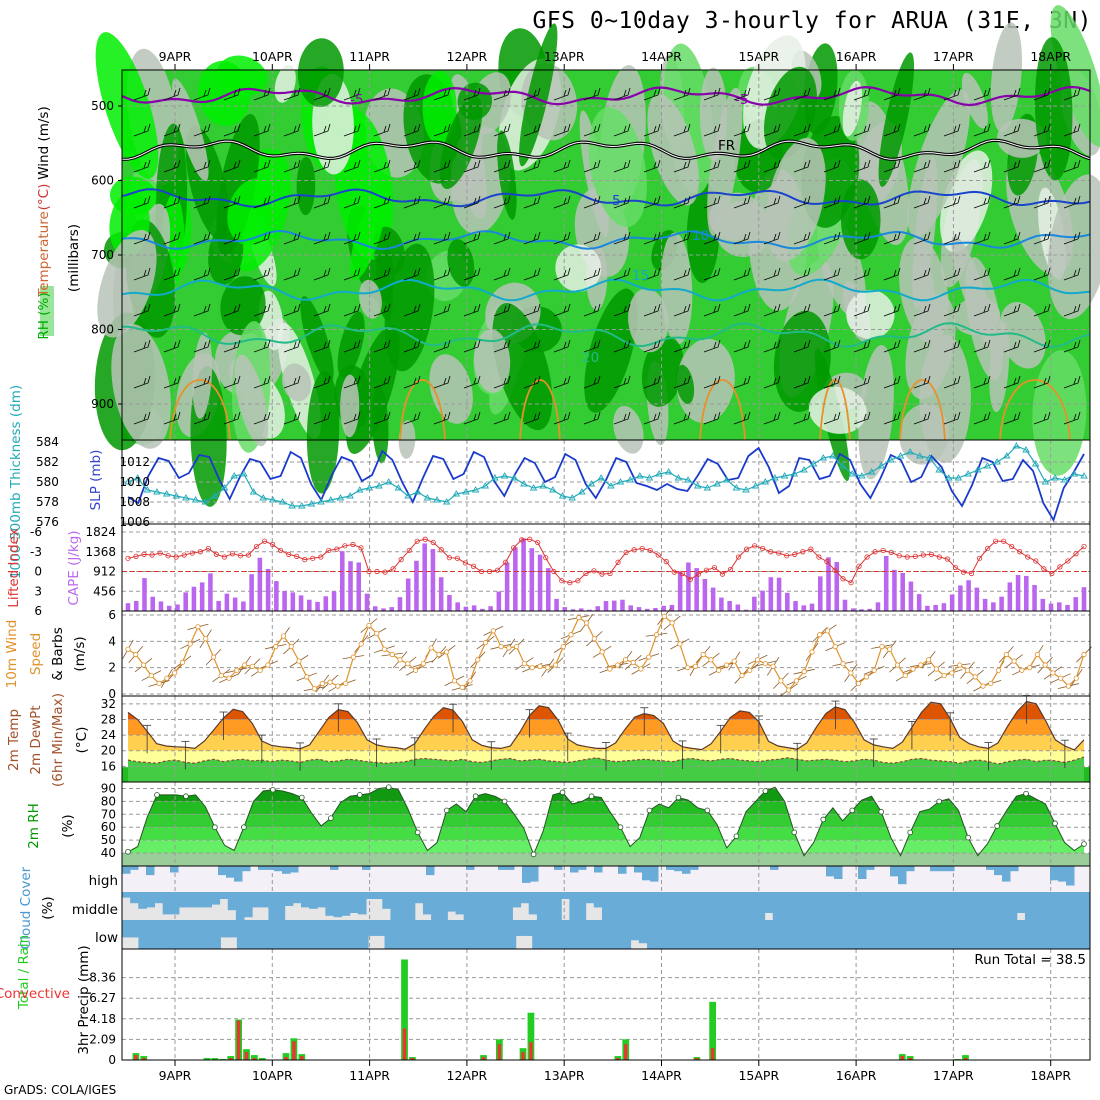  Describe the element at coordinates (103, 881) in the screenshot. I see `cloud-level-label: high` at that location.